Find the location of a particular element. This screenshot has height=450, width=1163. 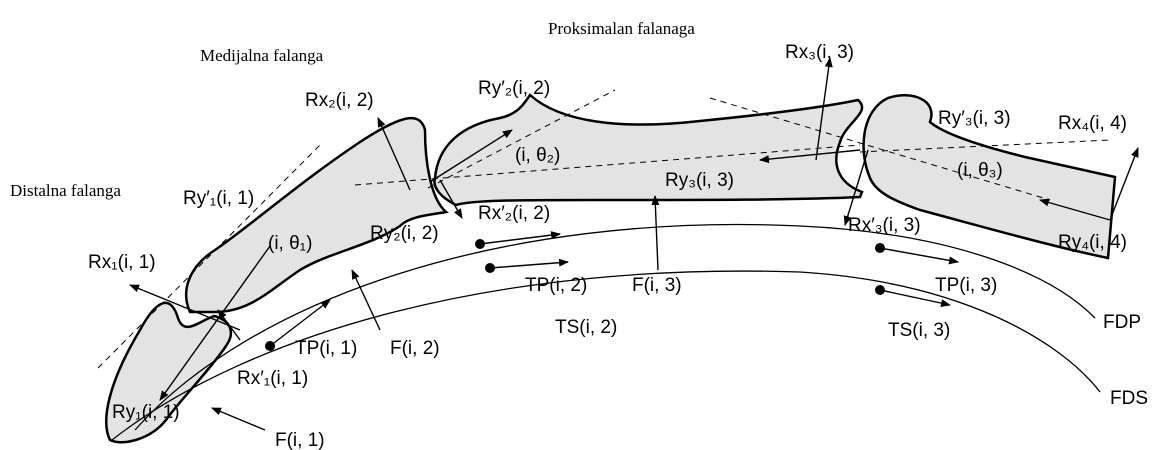

force-label: TS(i, 2) is located at coordinates (586, 327).